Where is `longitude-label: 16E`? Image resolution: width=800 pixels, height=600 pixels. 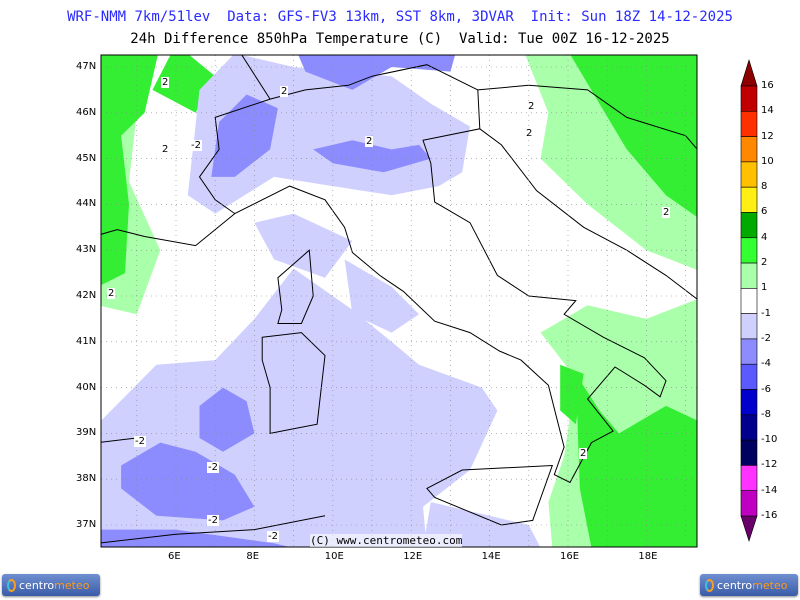
longitude-label: 16E is located at coordinates (570, 556).